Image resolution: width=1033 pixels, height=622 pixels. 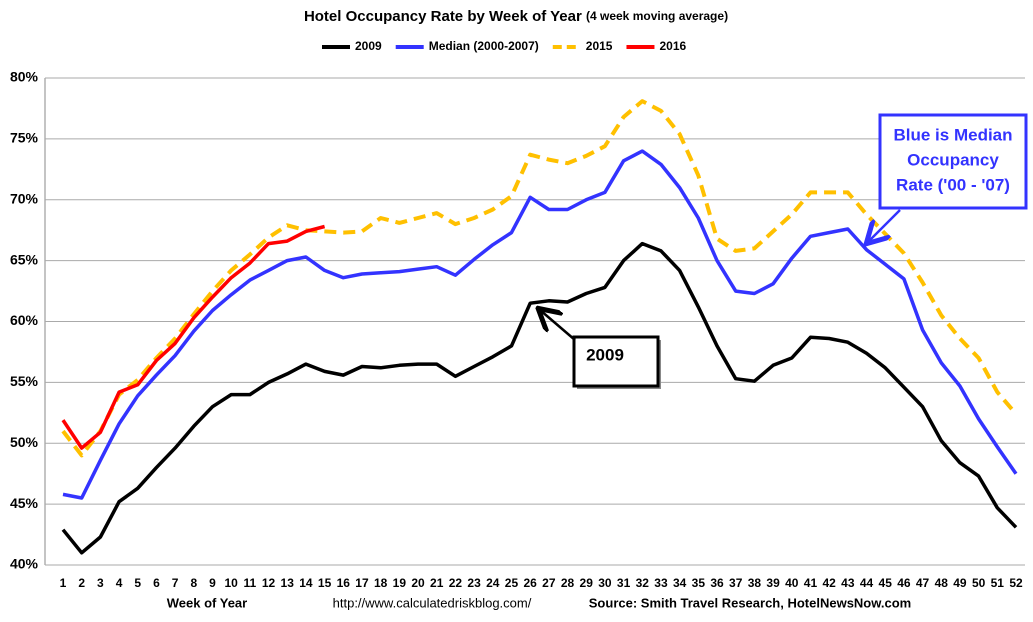 I want to click on x-tick-label: 12, so click(x=269, y=583).